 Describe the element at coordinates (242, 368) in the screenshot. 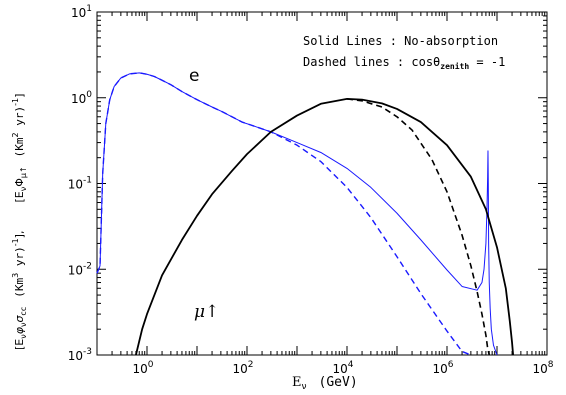

I see `x-tick-label: 10²` at that location.